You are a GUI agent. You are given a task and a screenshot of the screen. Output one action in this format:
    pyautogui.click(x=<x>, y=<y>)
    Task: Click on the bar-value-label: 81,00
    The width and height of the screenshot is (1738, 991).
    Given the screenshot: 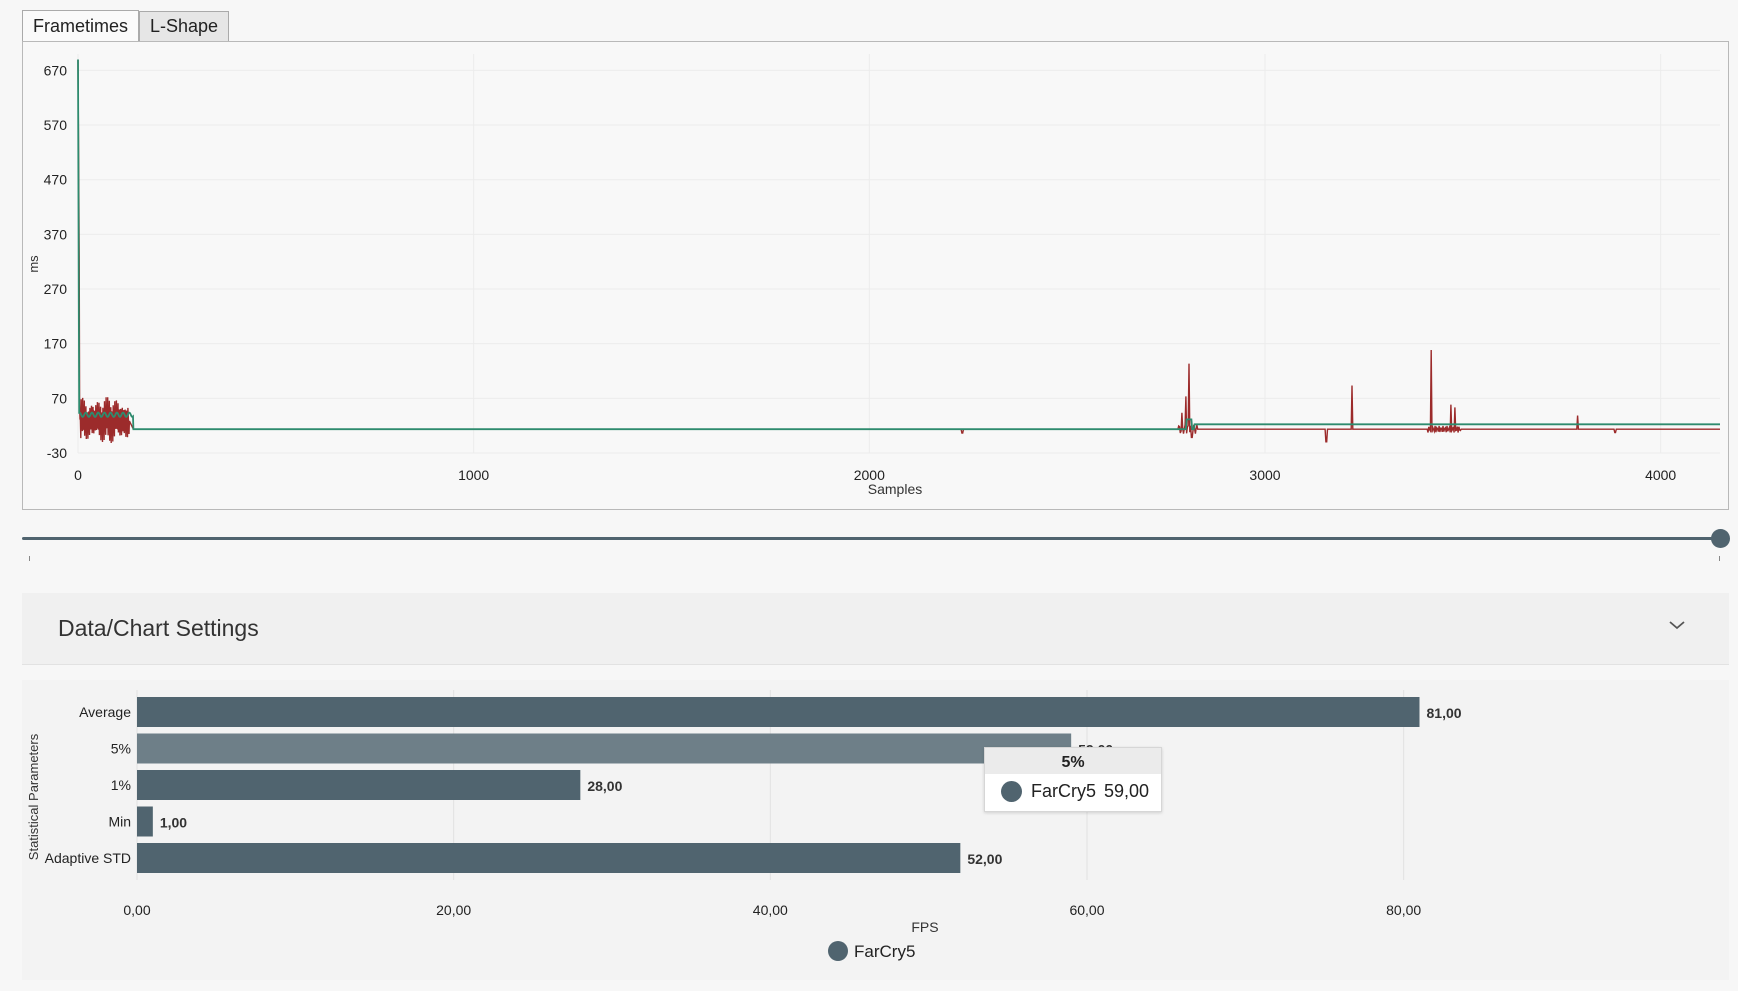 What is the action you would take?
    pyautogui.click(x=1444, y=713)
    